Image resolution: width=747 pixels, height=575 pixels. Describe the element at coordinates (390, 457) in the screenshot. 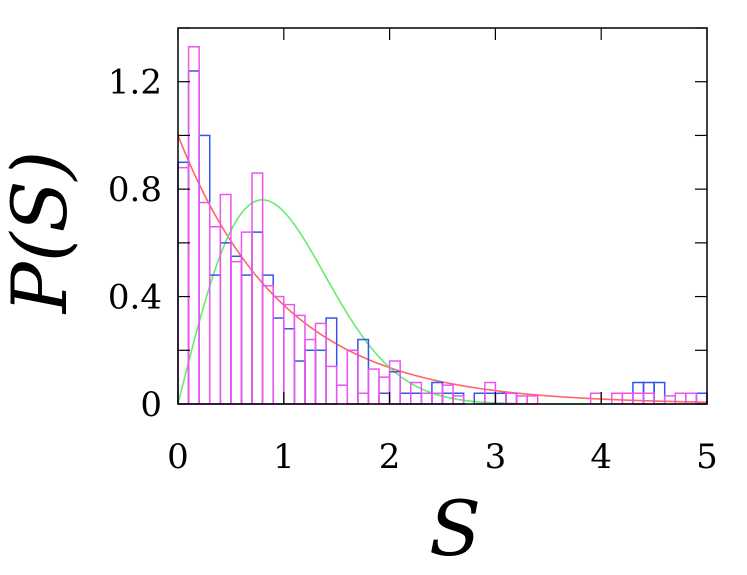

I see `x-tick-label: 2` at that location.